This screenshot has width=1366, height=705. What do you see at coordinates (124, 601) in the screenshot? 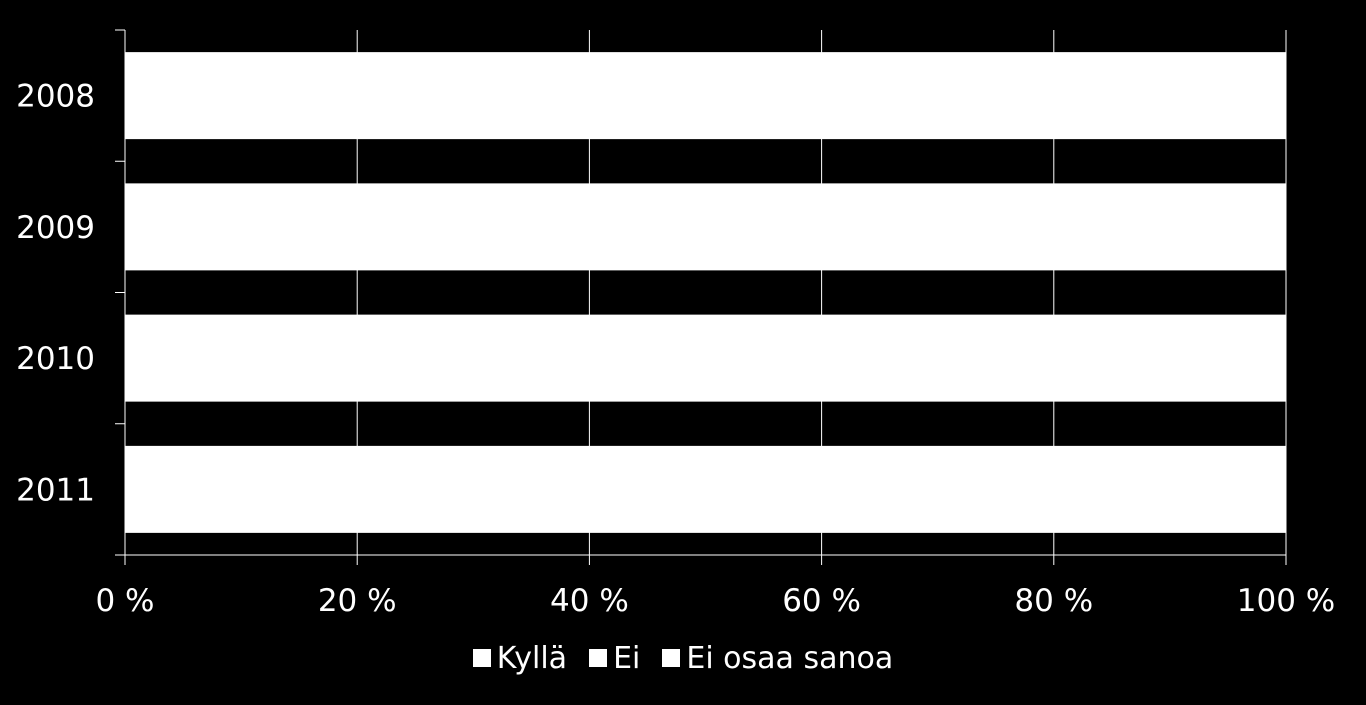
I see `x-tick-label: 0 %` at bounding box center [124, 601].